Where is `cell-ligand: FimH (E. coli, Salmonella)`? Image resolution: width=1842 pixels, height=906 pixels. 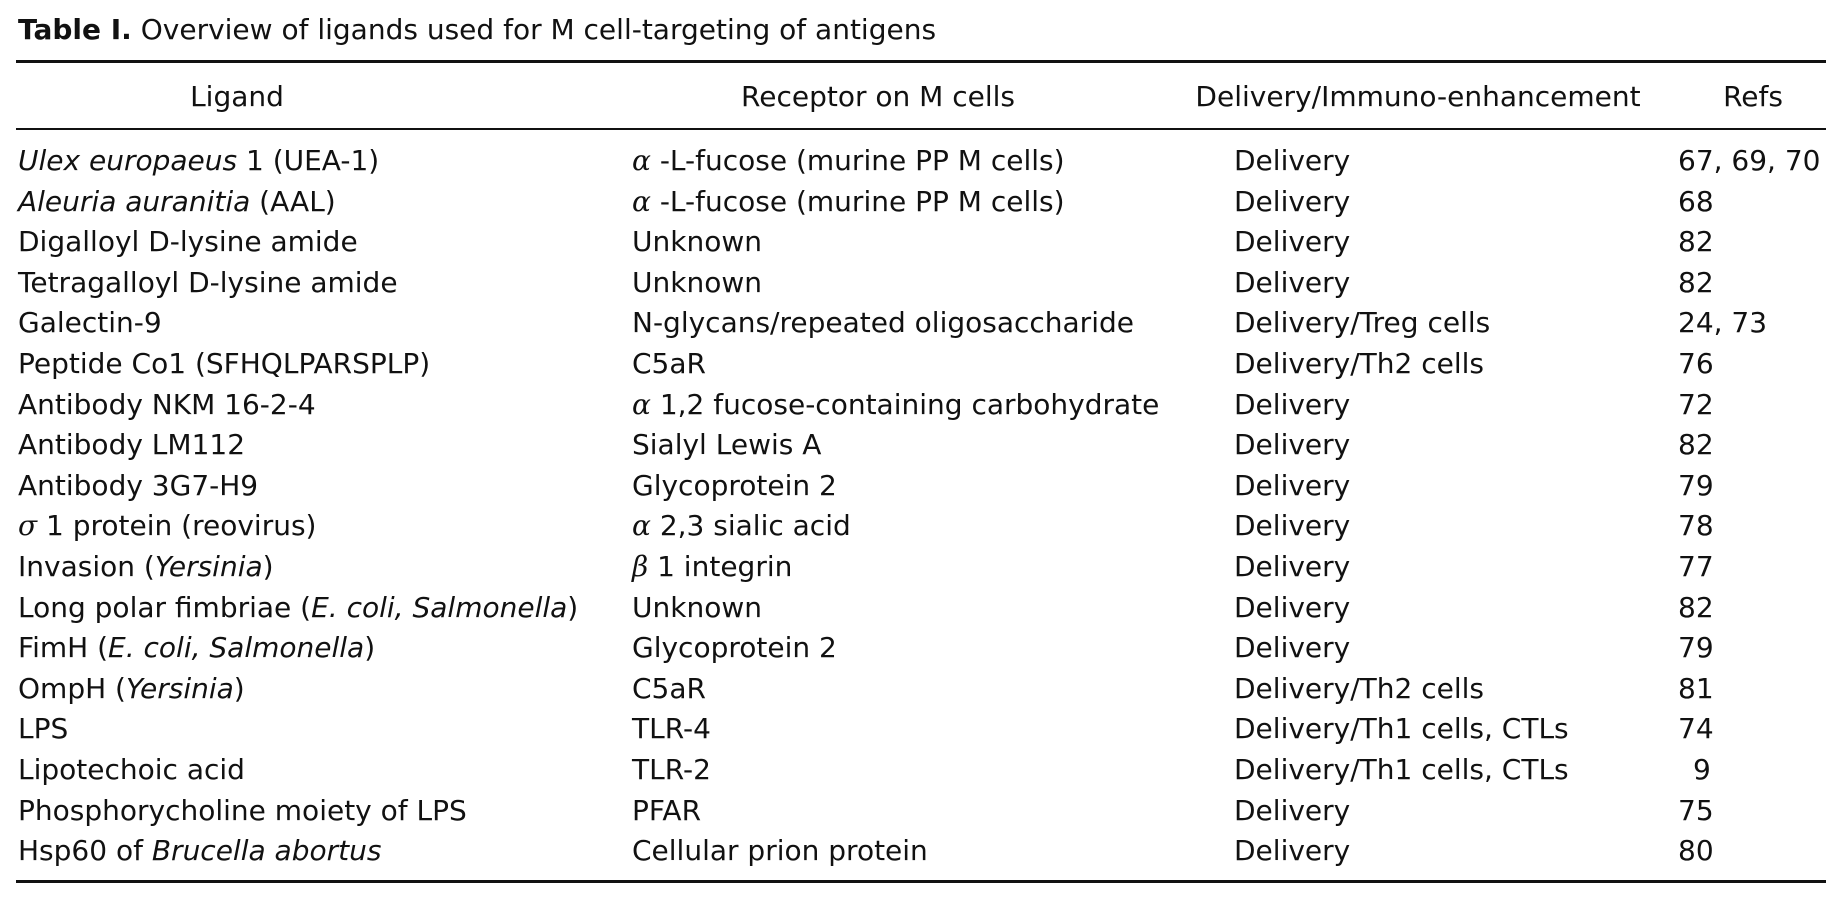 cell-ligand: FimH (E. coli, Salmonella) is located at coordinates (196, 648).